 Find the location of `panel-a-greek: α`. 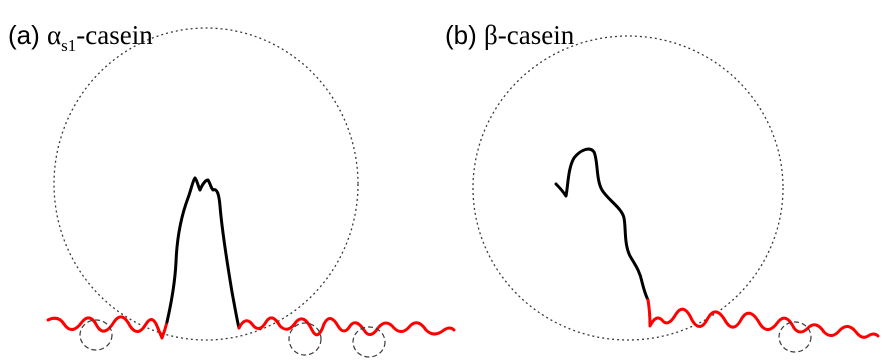

panel-a-greek: α is located at coordinates (54, 35).